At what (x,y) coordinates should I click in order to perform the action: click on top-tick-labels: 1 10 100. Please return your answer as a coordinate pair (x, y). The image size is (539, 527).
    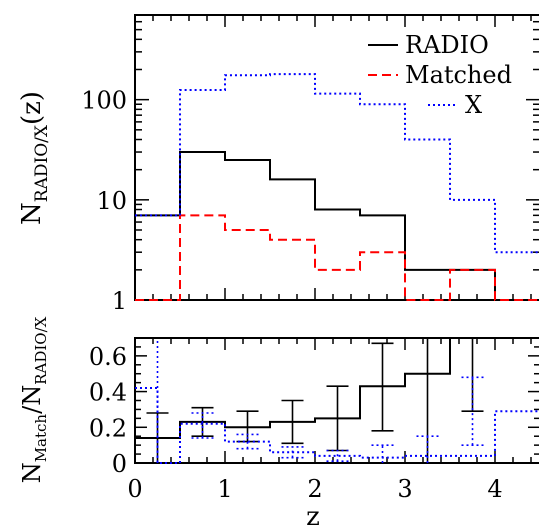
    Looking at the image, I should click on (104, 201).